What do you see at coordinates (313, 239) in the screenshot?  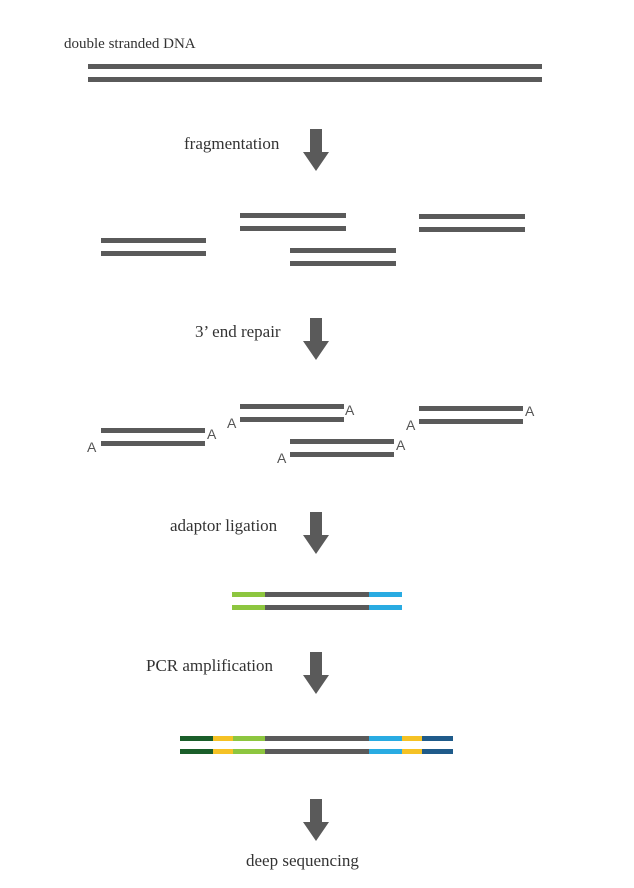 I see `fragments-group` at bounding box center [313, 239].